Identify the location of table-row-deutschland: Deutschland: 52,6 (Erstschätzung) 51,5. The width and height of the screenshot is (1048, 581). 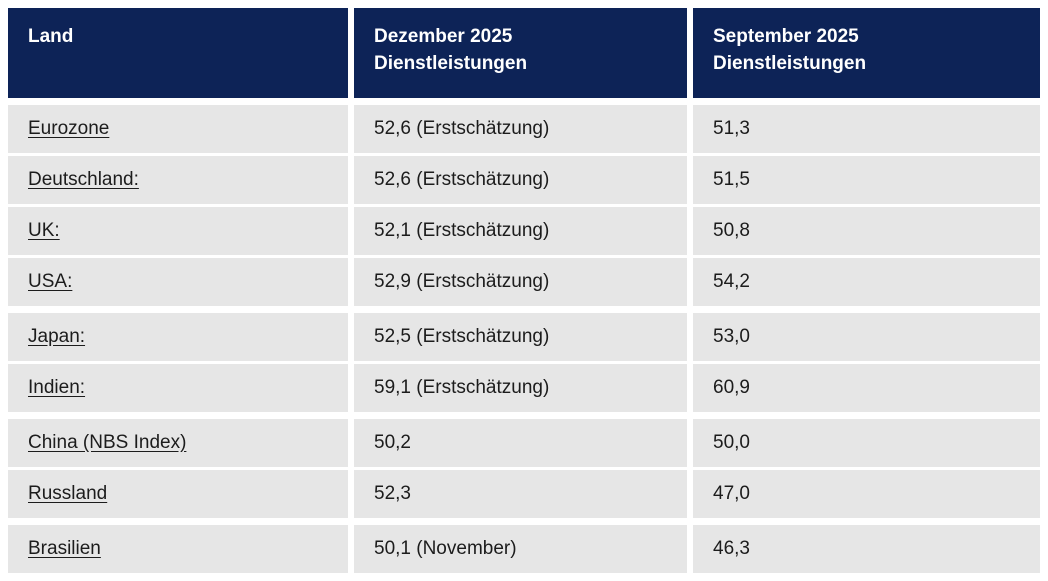
(524, 180).